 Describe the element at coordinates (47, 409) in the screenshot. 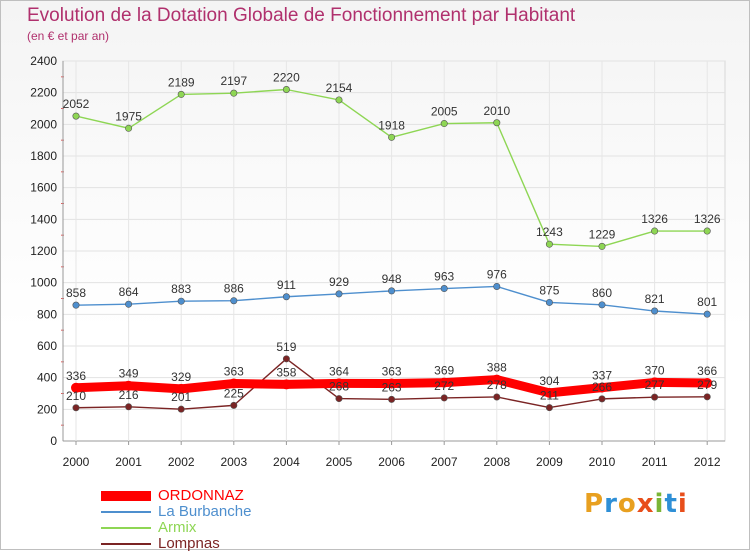

I see `y-tick-label: 200` at that location.